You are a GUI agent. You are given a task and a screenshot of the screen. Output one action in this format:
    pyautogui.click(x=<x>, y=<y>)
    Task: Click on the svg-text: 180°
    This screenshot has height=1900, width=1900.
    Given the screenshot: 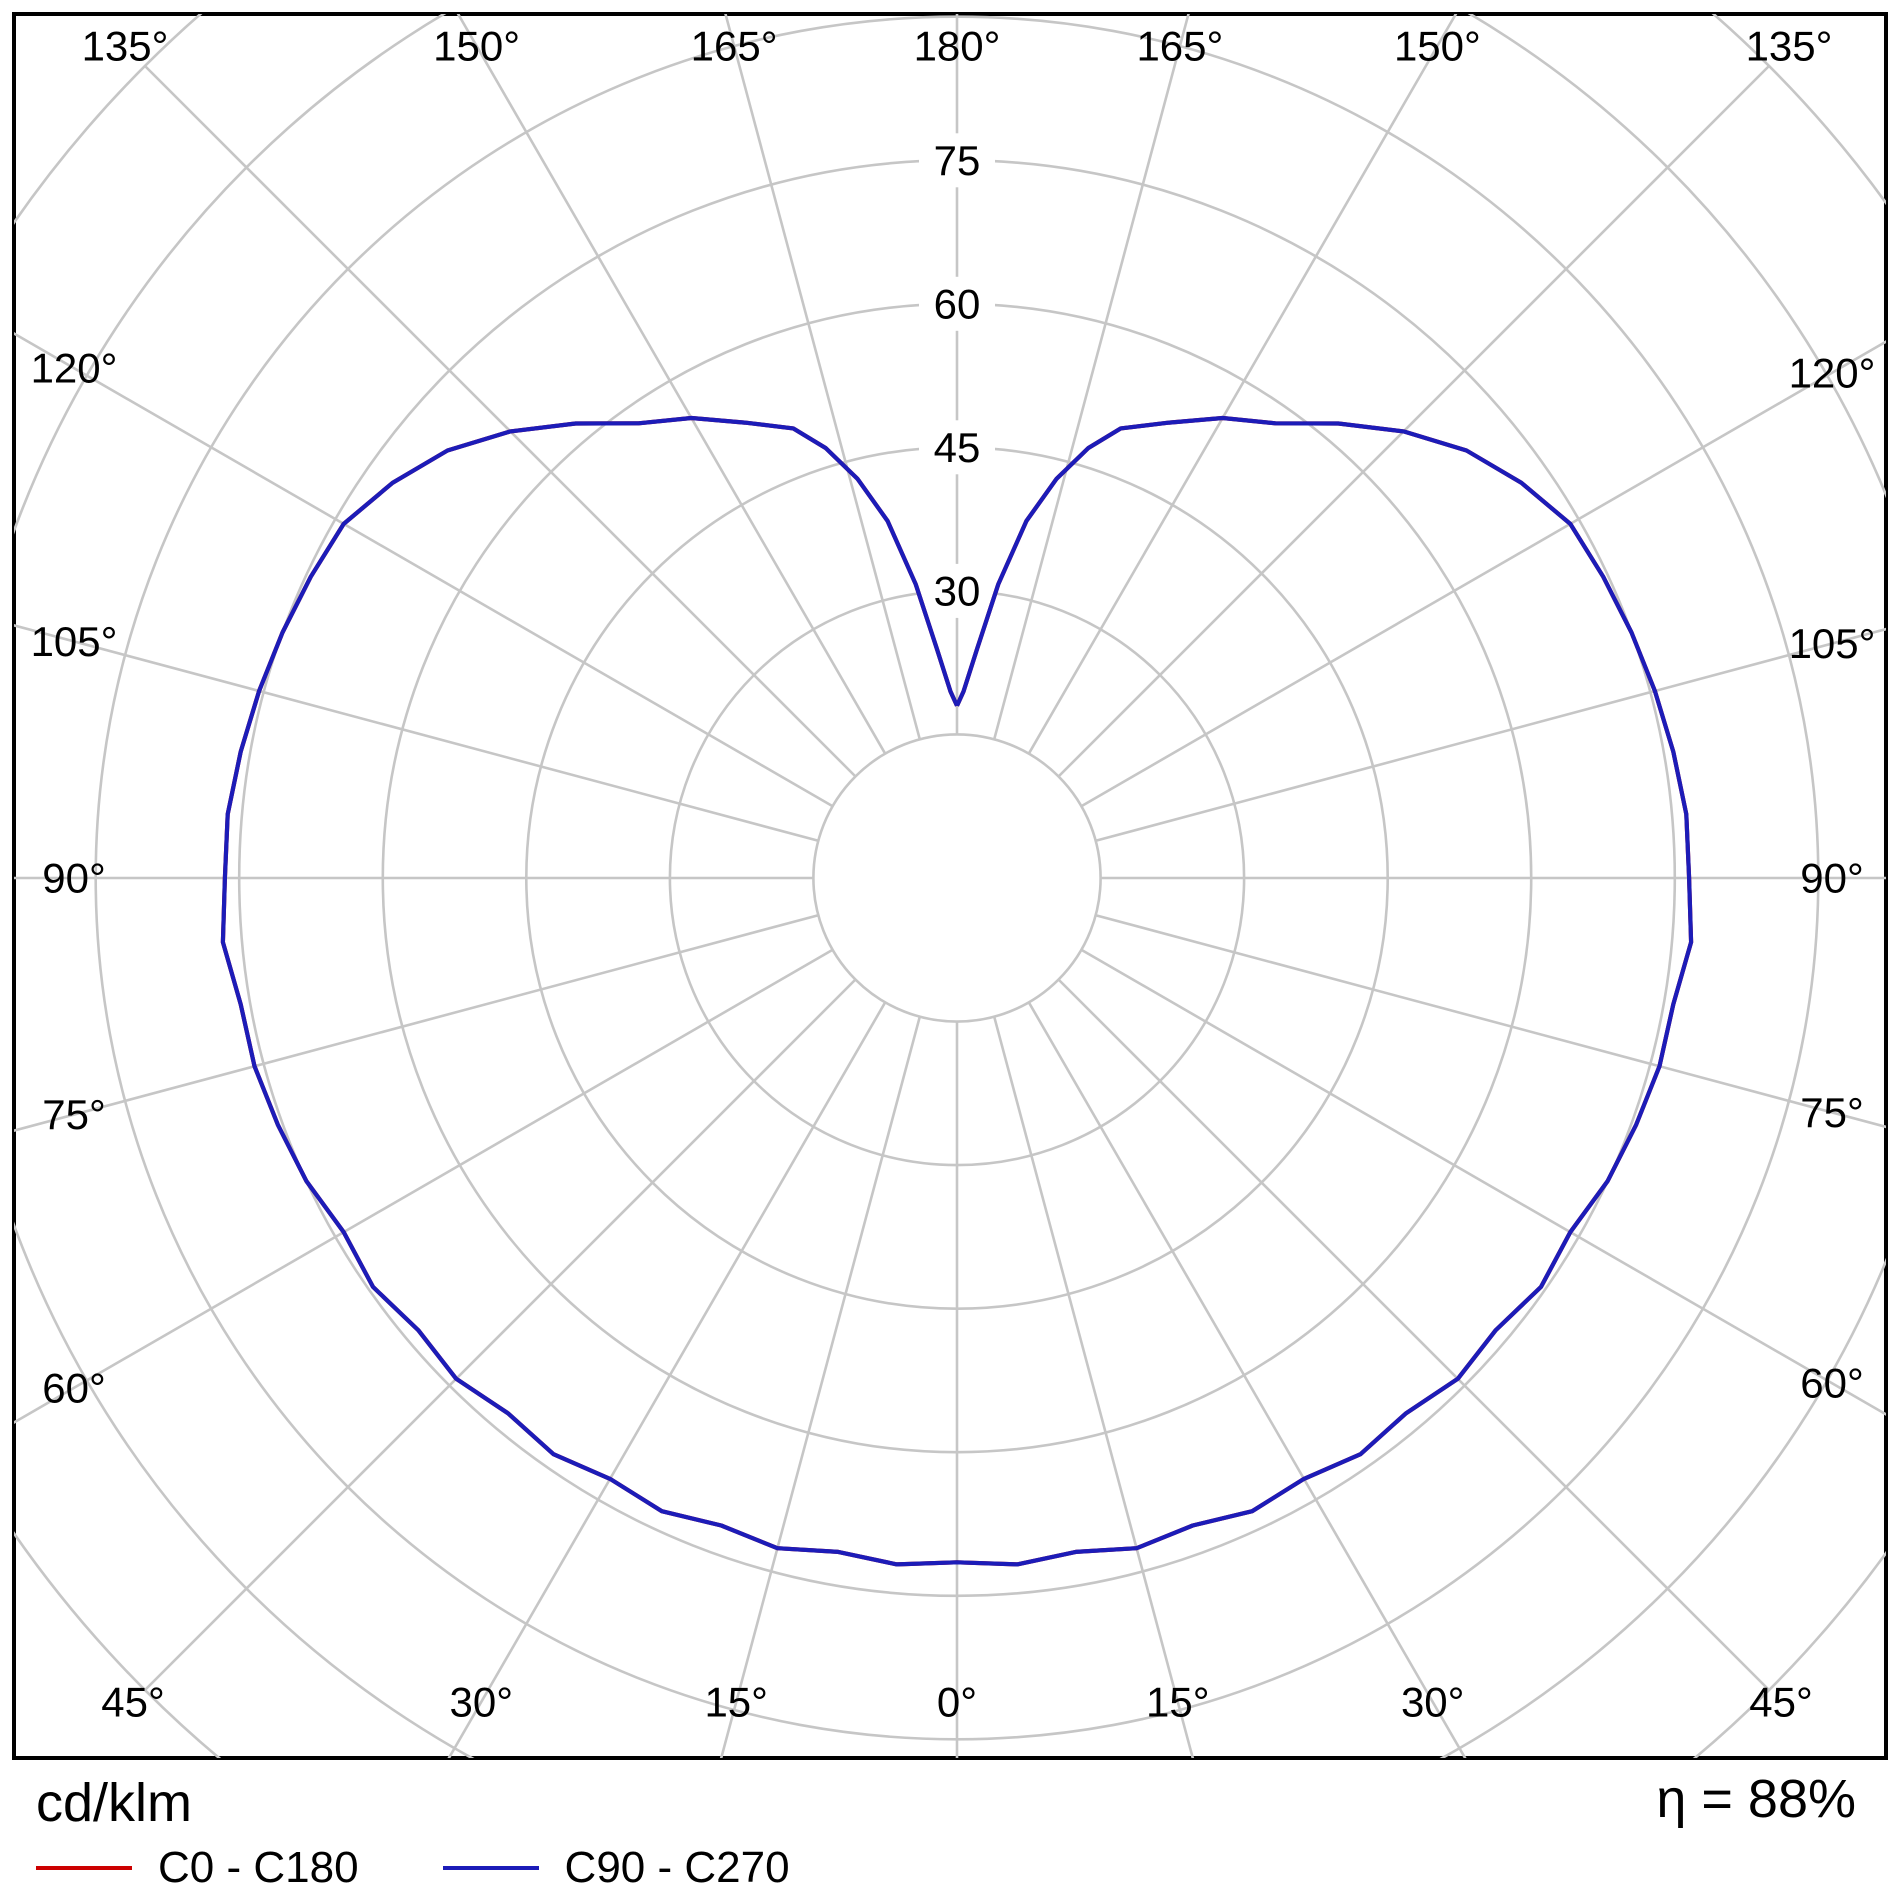 What is the action you would take?
    pyautogui.click(x=957, y=46)
    